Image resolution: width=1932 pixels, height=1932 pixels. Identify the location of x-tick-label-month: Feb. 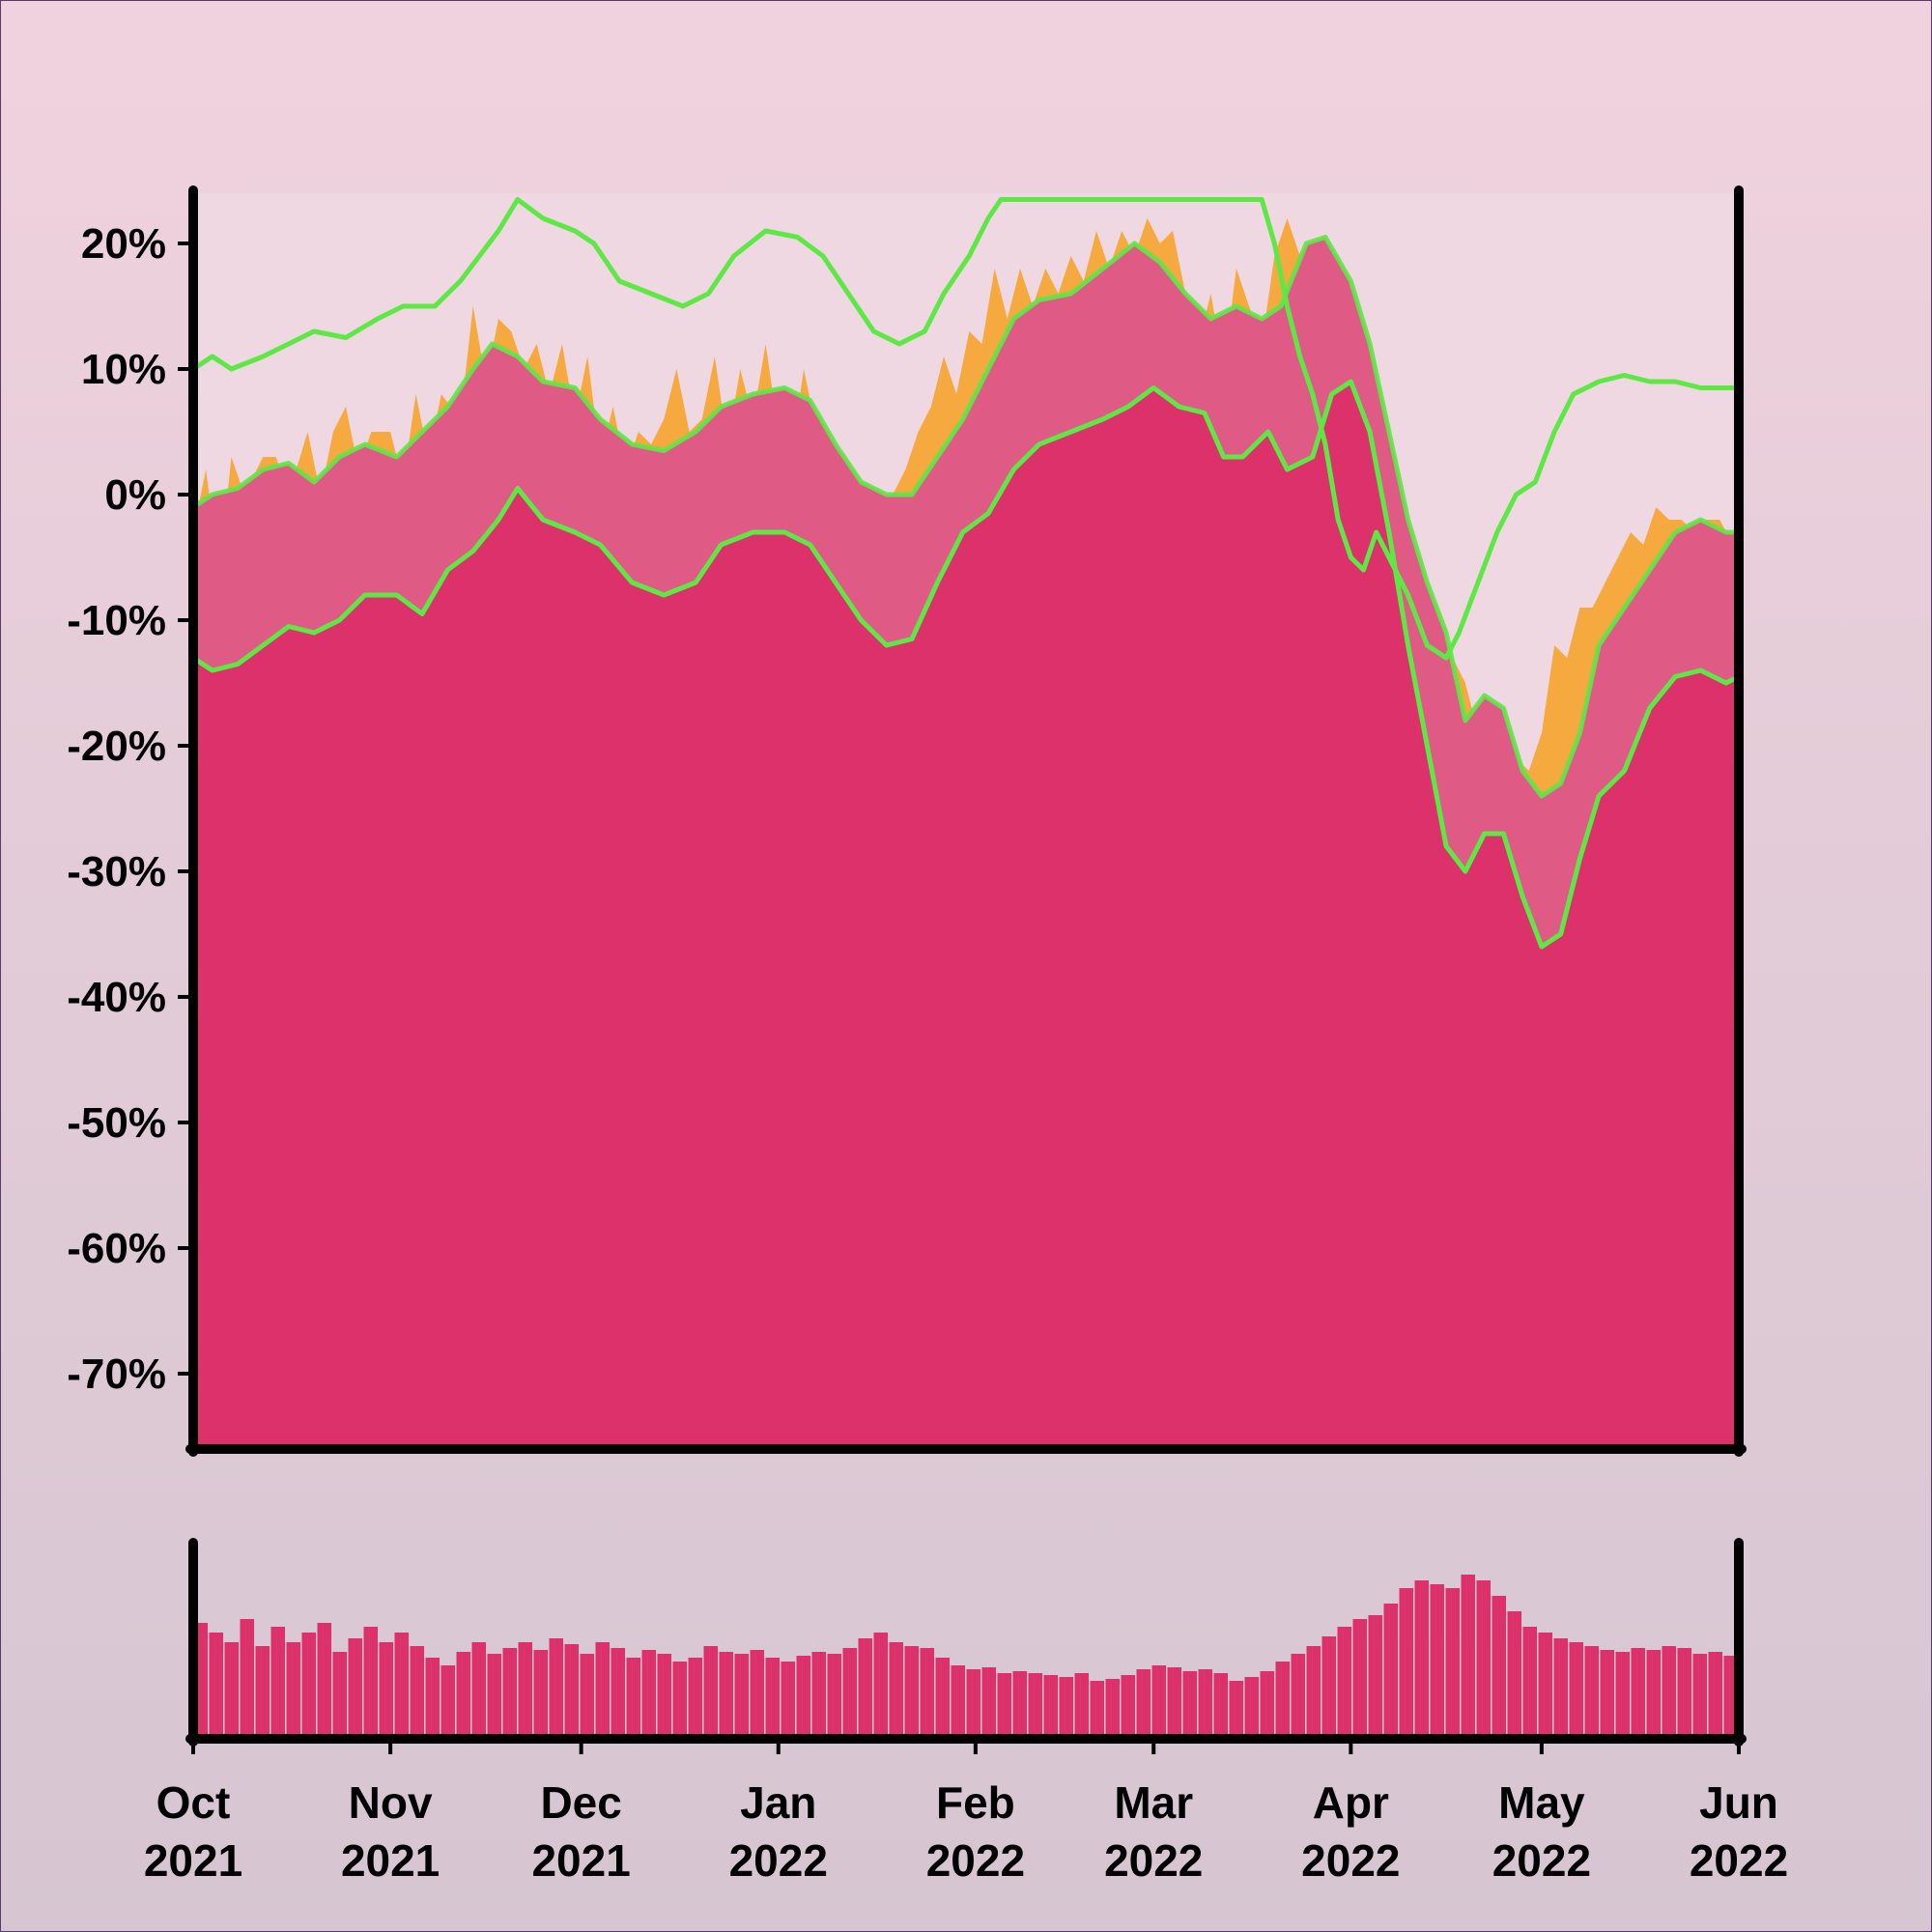
(975, 1802).